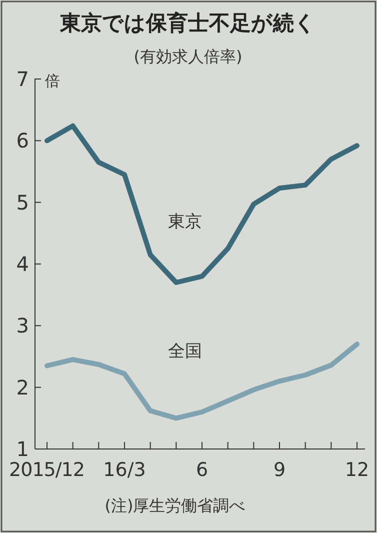  Describe the element at coordinates (124, 470) in the screenshot. I see `x-tick-label: 16/3` at that location.